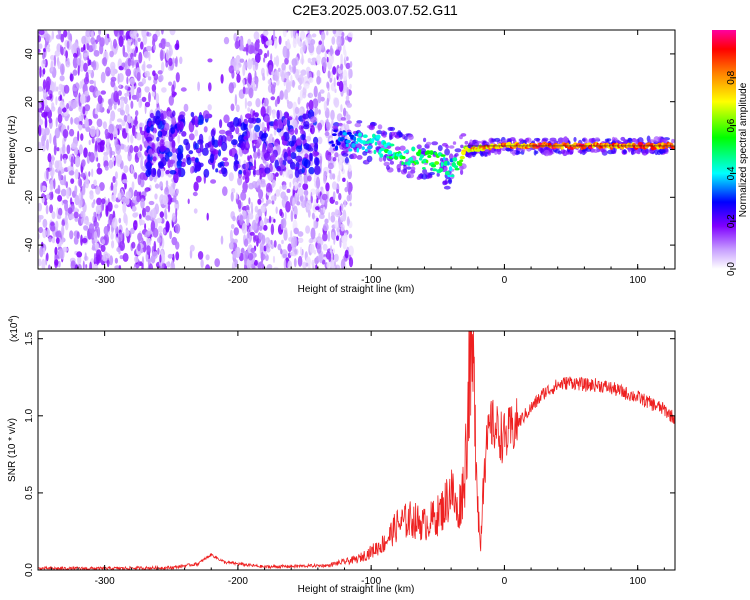 Image resolution: width=750 pixels, height=600 pixels. I want to click on x-tick-label: -300, so click(105, 581).